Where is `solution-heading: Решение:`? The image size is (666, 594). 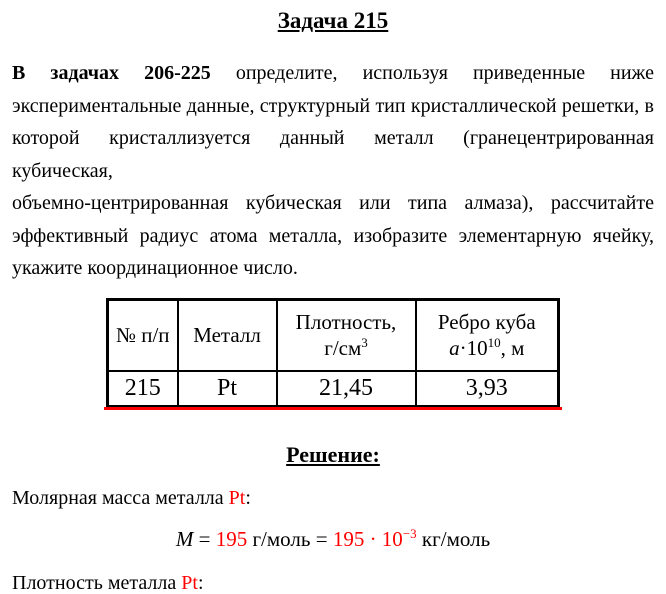 solution-heading: Решение: is located at coordinates (333, 455).